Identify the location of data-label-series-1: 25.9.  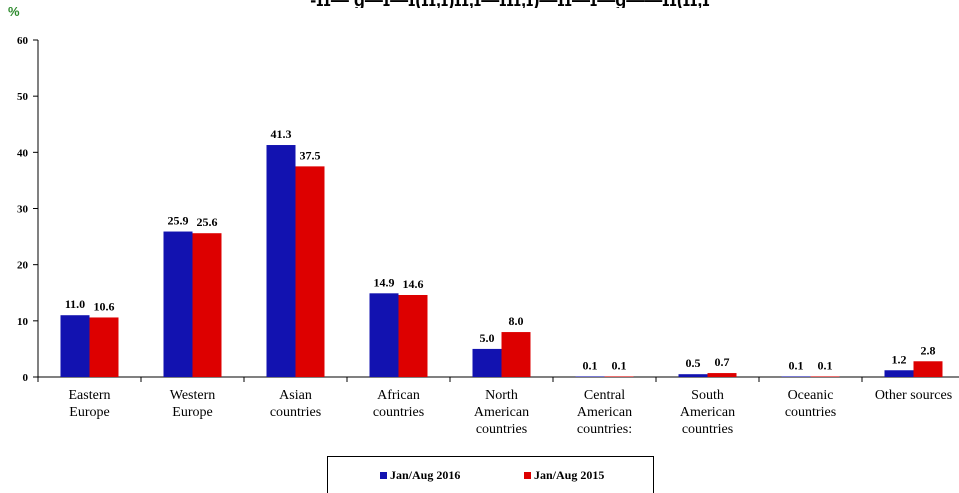
(178, 221).